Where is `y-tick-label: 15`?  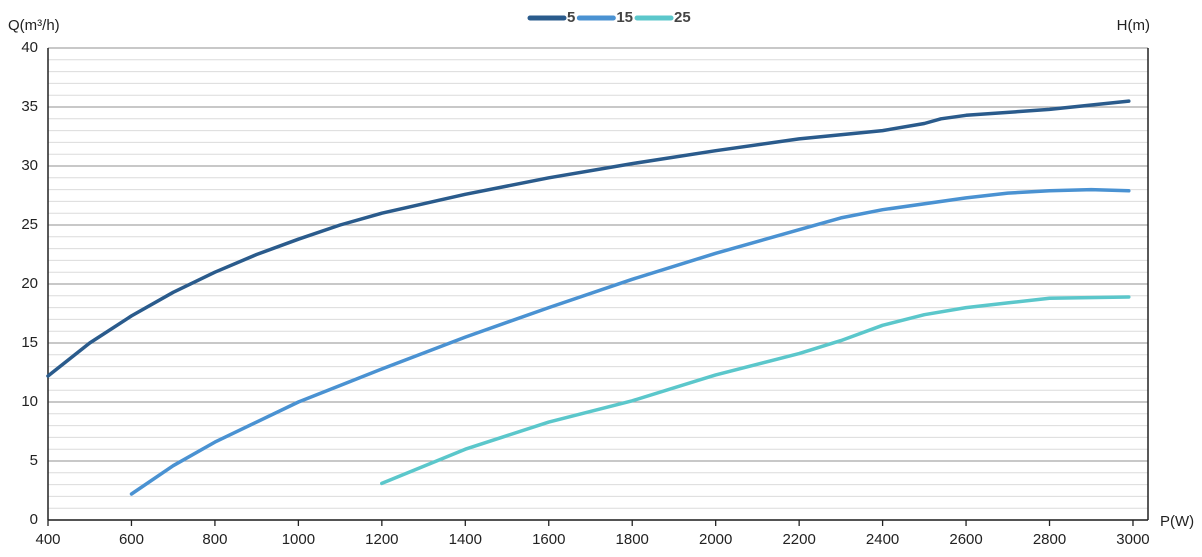
y-tick-label: 15 is located at coordinates (29, 342).